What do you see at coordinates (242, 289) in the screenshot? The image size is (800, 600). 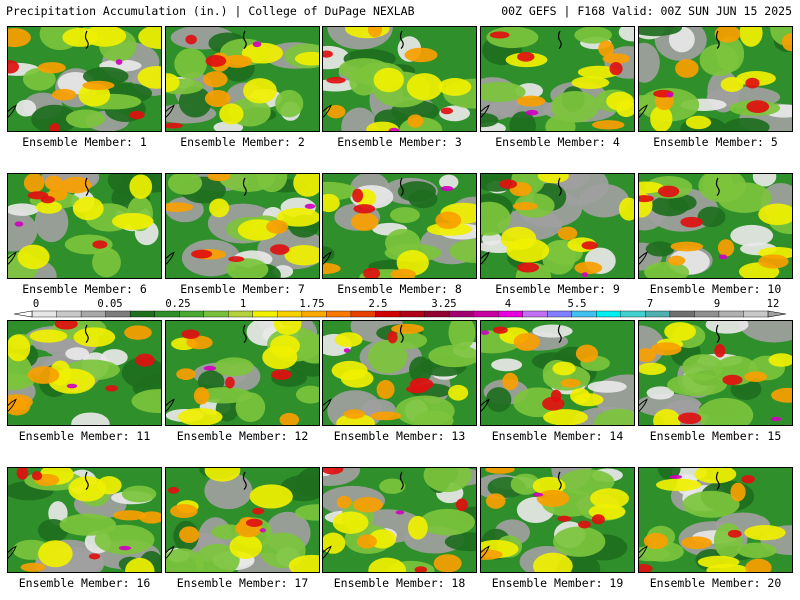 I see `ensemble-member-label: Ensemble Member: 7` at bounding box center [242, 289].